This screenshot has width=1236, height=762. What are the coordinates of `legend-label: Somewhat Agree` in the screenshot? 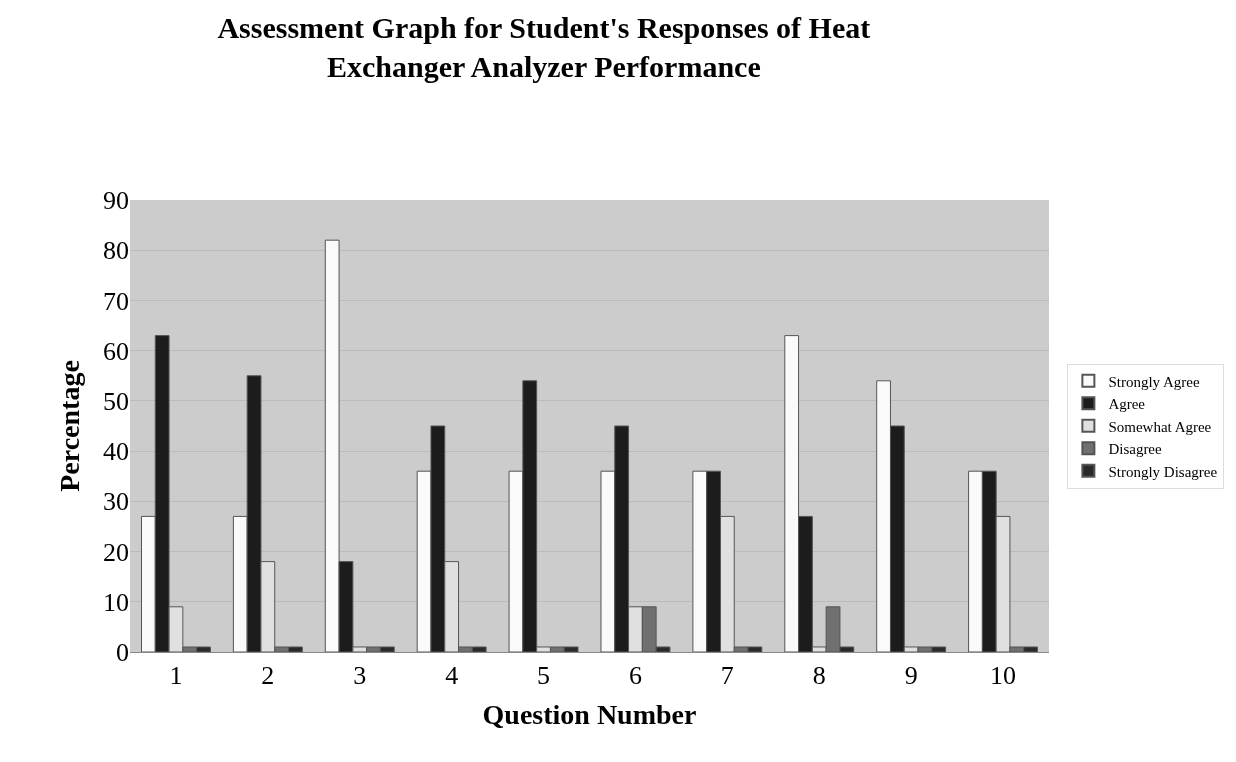 It's located at (1160, 426).